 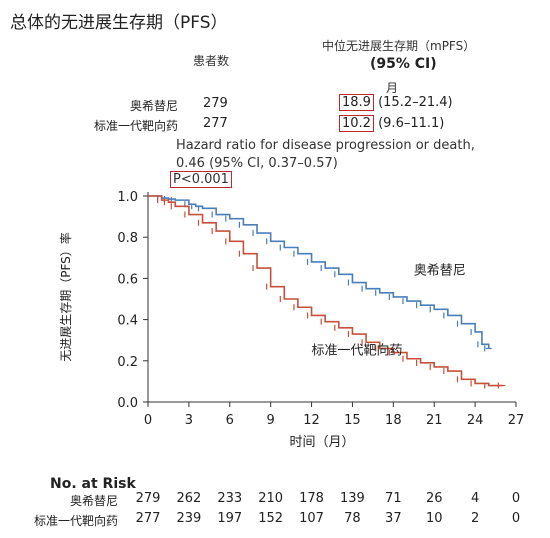 I want to click on risk-cell: 279, so click(x=148, y=498).